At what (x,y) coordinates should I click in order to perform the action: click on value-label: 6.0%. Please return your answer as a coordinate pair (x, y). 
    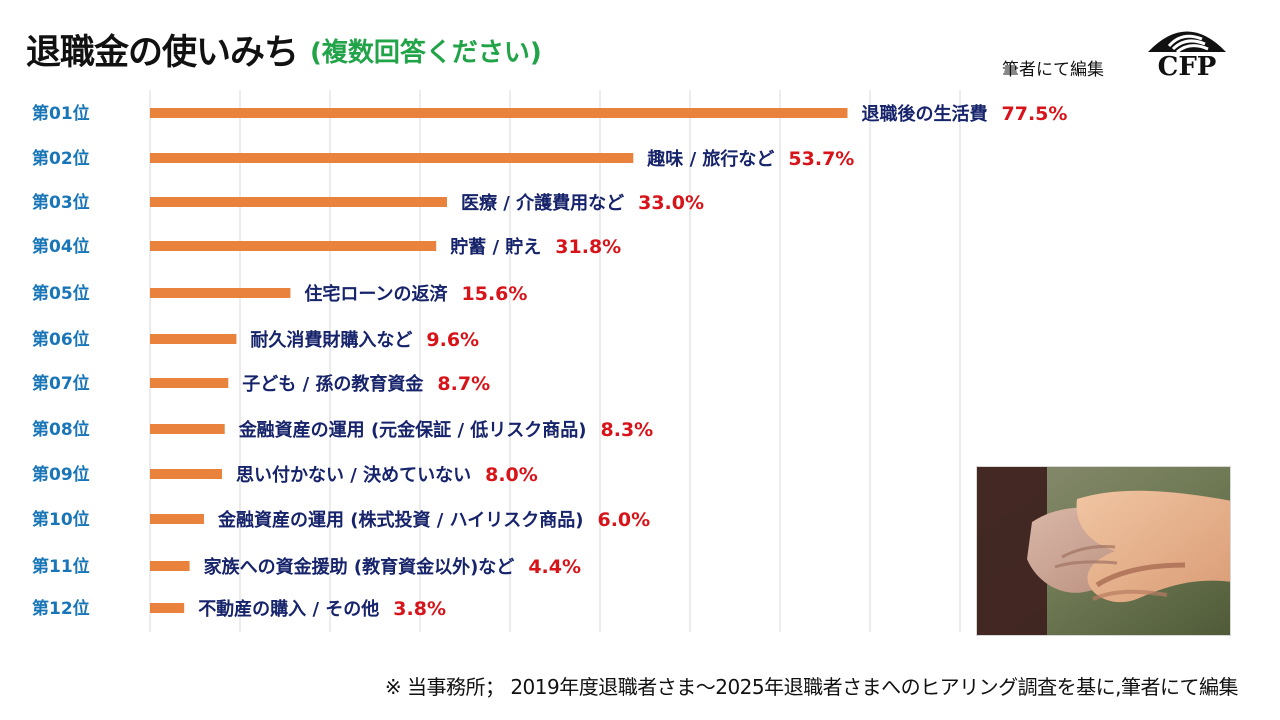
    Looking at the image, I should click on (623, 520).